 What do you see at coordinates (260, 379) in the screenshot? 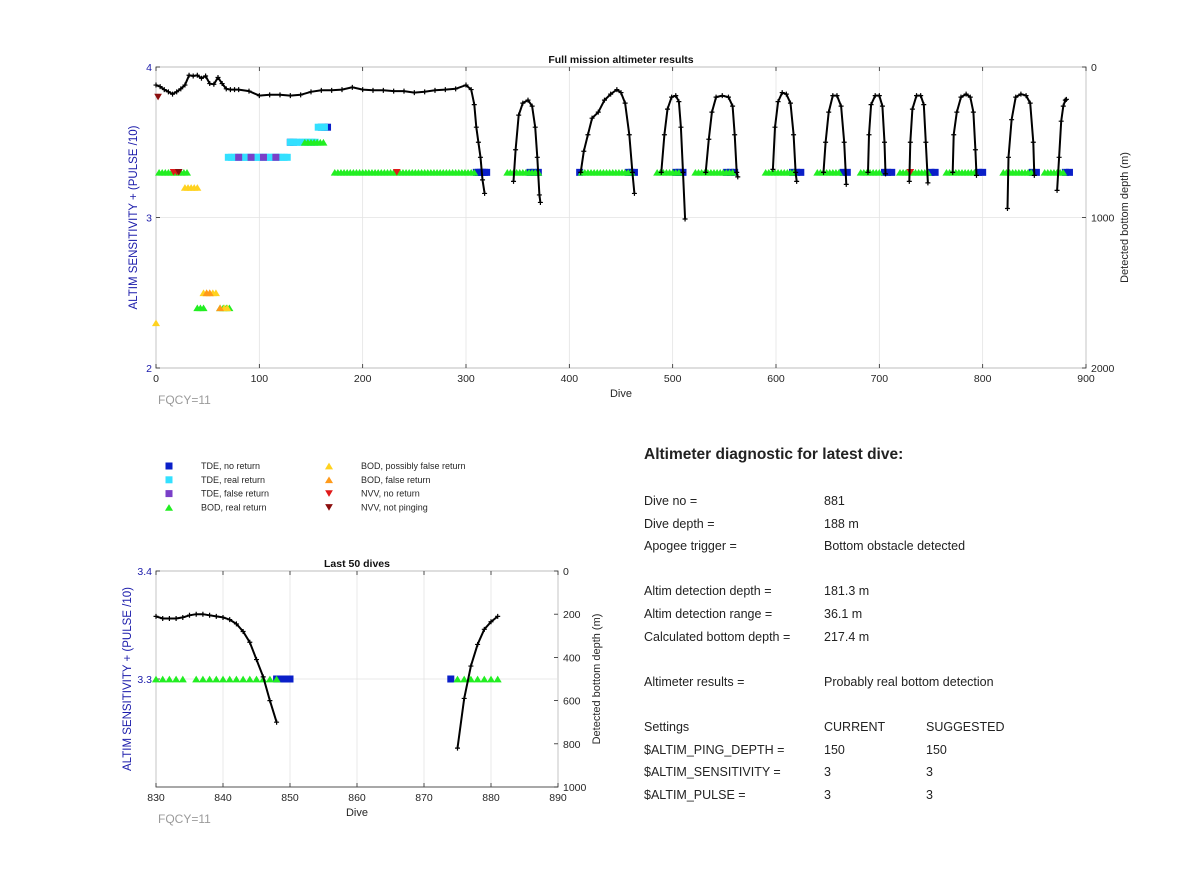
I see `x-tick-label: 100` at bounding box center [260, 379].